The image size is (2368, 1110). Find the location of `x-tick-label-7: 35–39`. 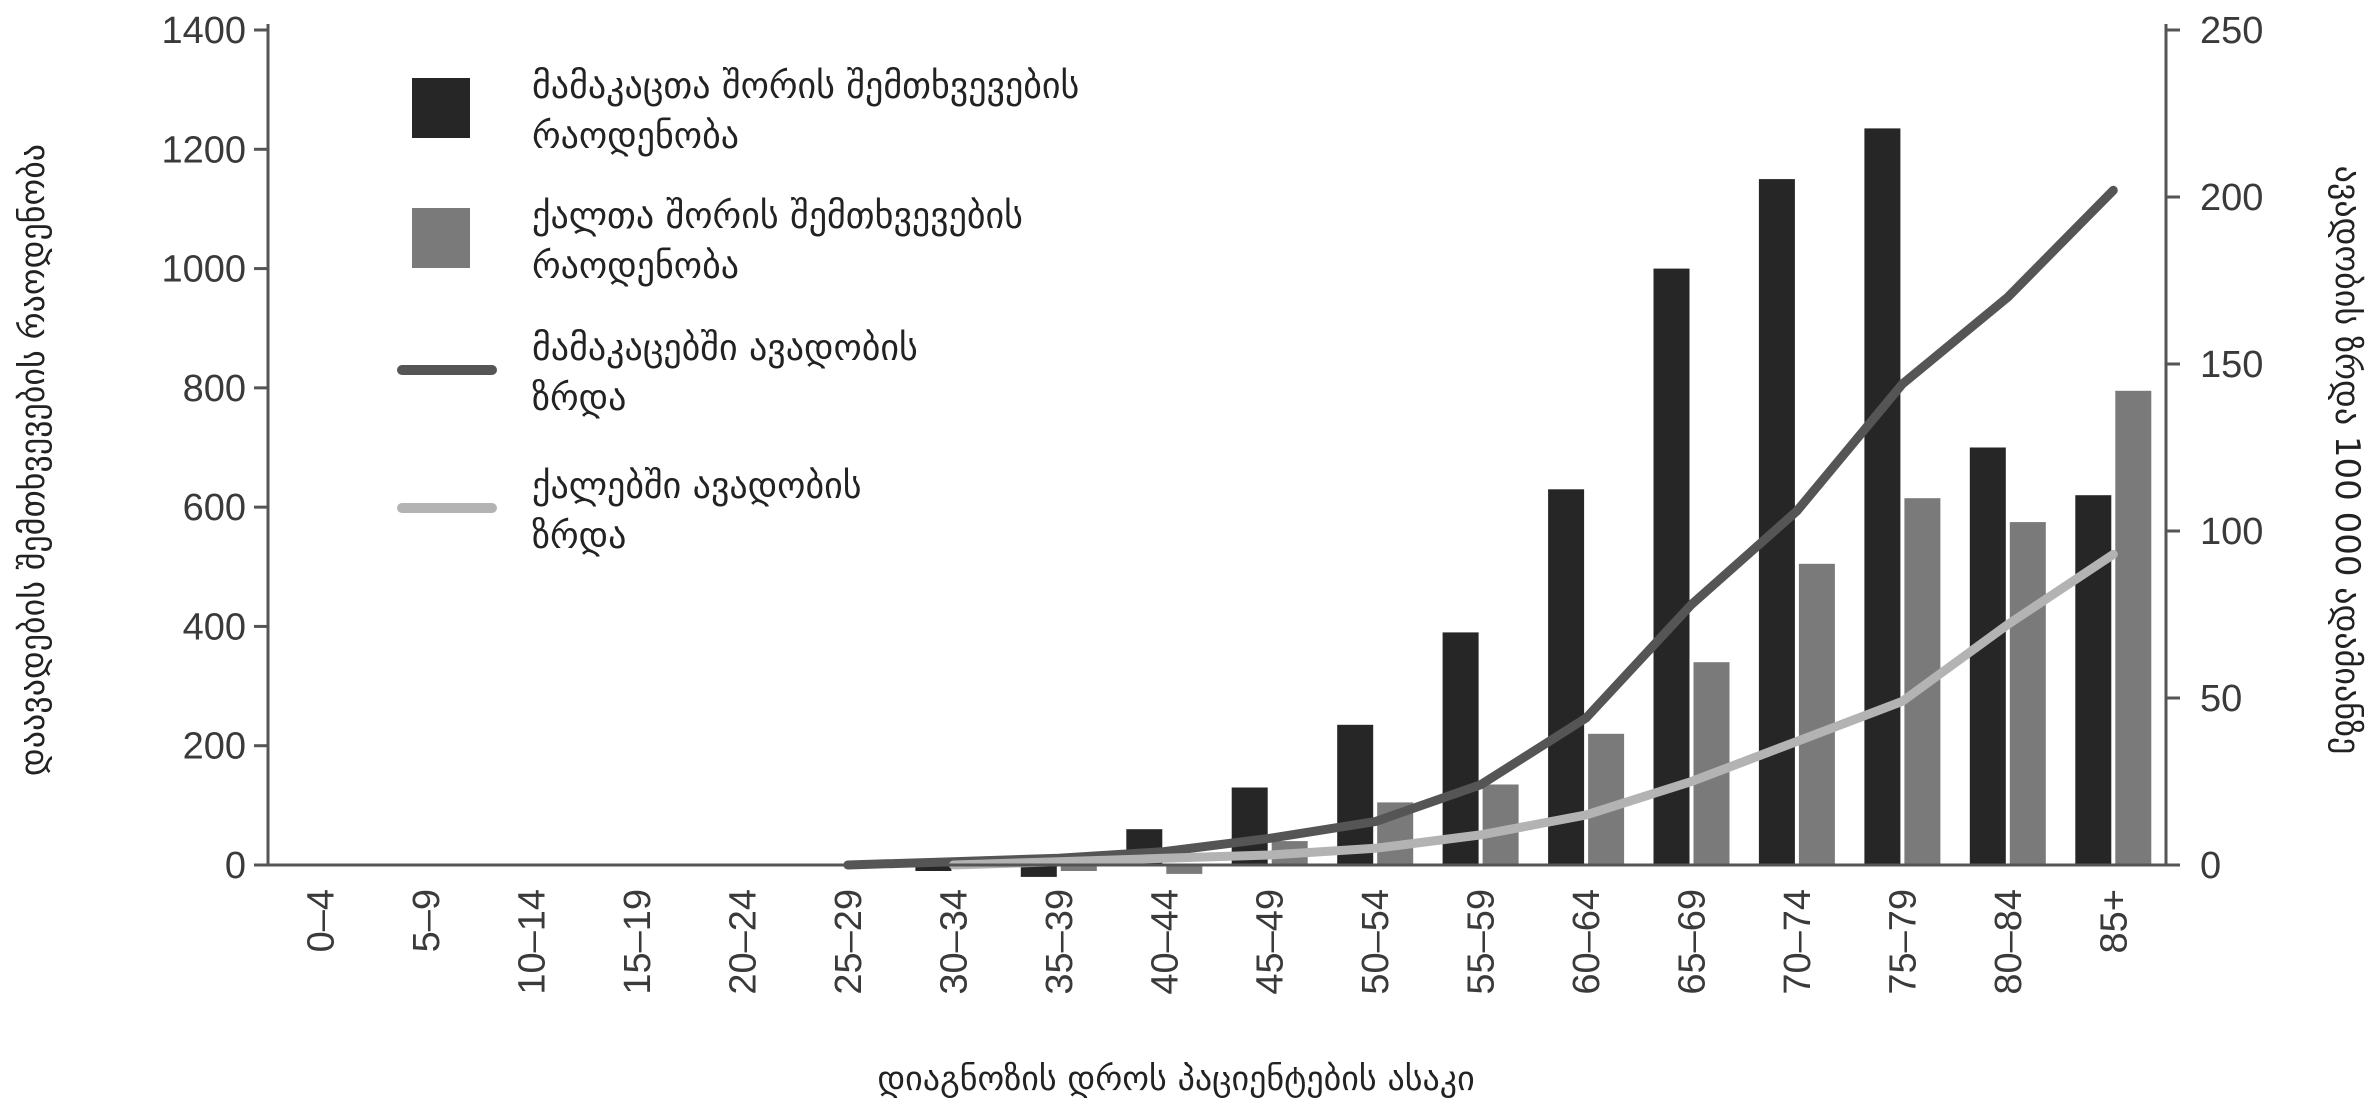

x-tick-label-7: 35–39 is located at coordinates (1060, 942).